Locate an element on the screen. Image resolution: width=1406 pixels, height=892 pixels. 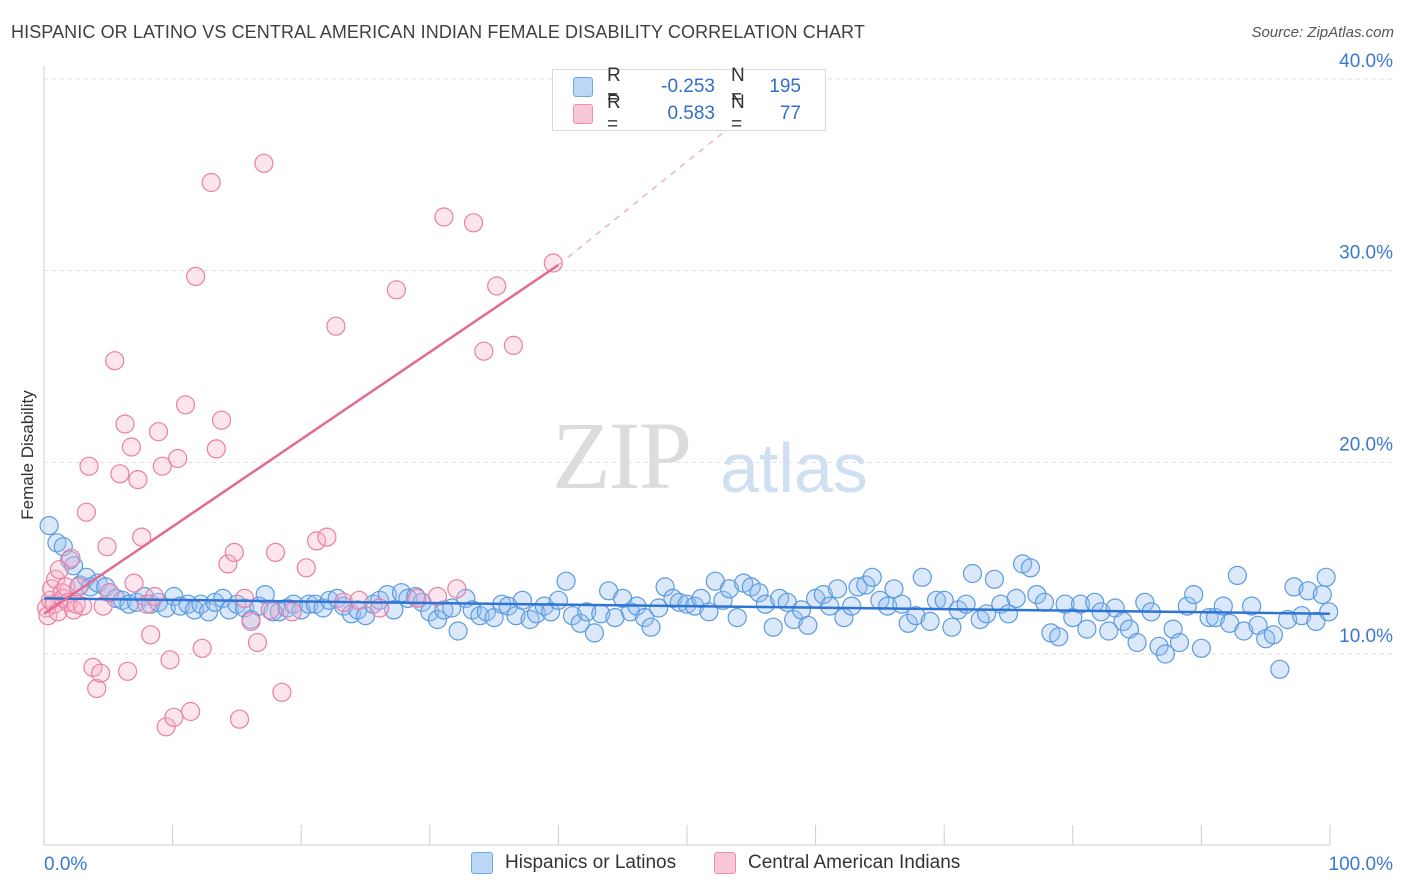
legend-row-central-american: R = 0.583 N = 77 is located at coordinates (687, 113).